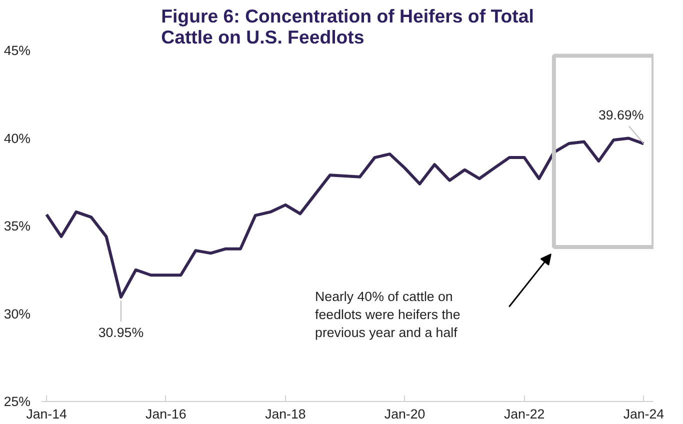 The image size is (683, 424). What do you see at coordinates (524, 414) in the screenshot?
I see `x-tick-label: Jan-22` at bounding box center [524, 414].